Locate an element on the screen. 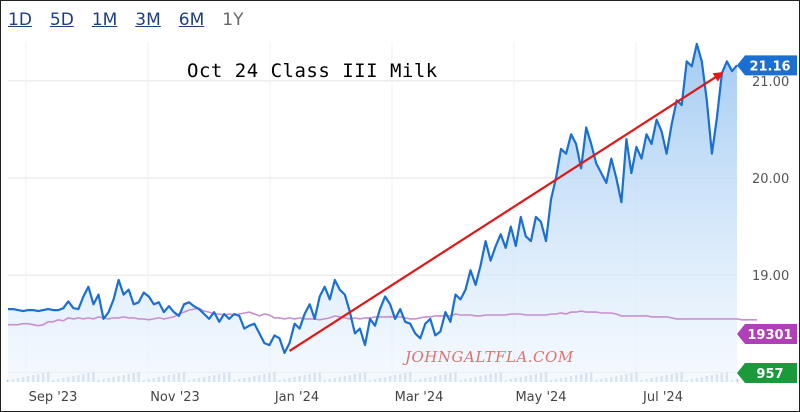 Image resolution: width=800 pixels, height=412 pixels. range-1m-button: 1M is located at coordinates (104, 20).